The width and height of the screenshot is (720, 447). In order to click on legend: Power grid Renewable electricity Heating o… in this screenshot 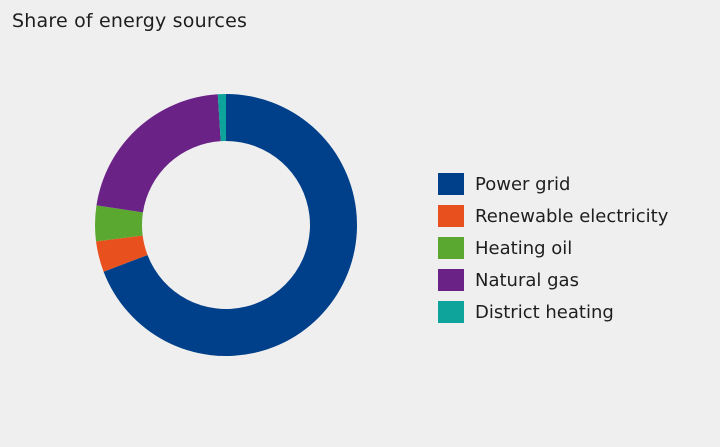, I will do `click(553, 248)`.